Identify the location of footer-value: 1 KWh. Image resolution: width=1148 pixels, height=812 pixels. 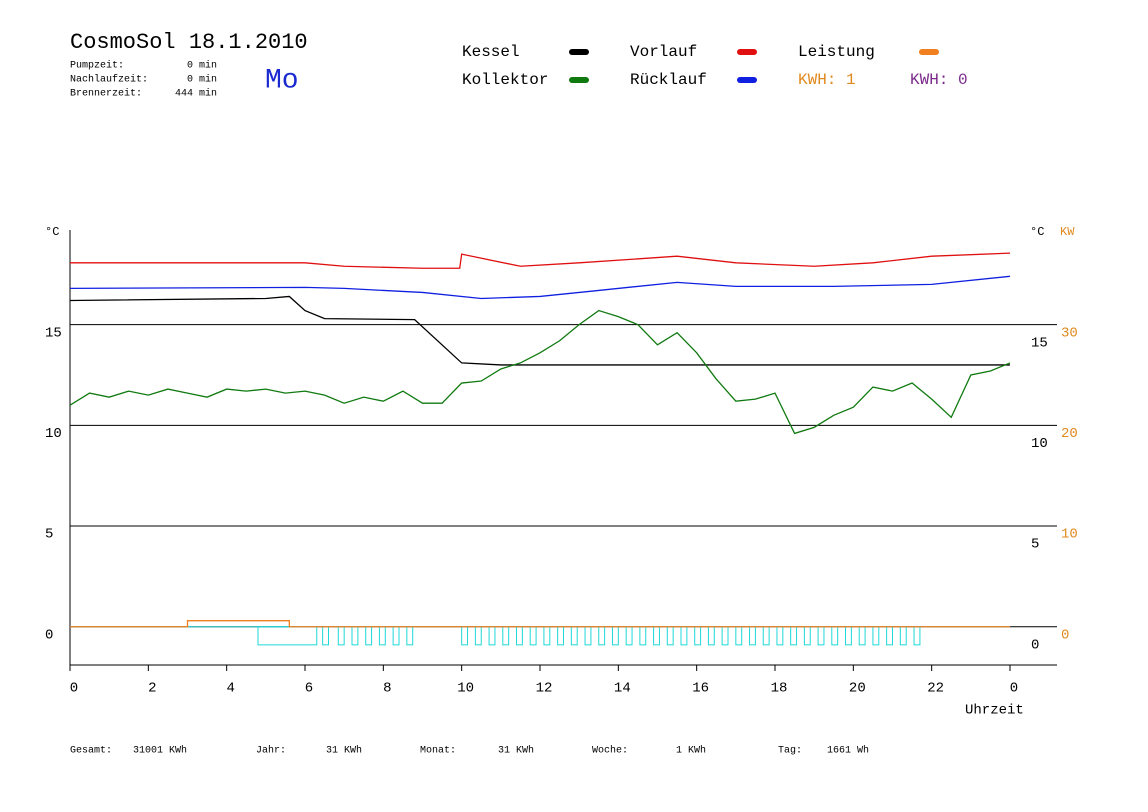
(691, 751).